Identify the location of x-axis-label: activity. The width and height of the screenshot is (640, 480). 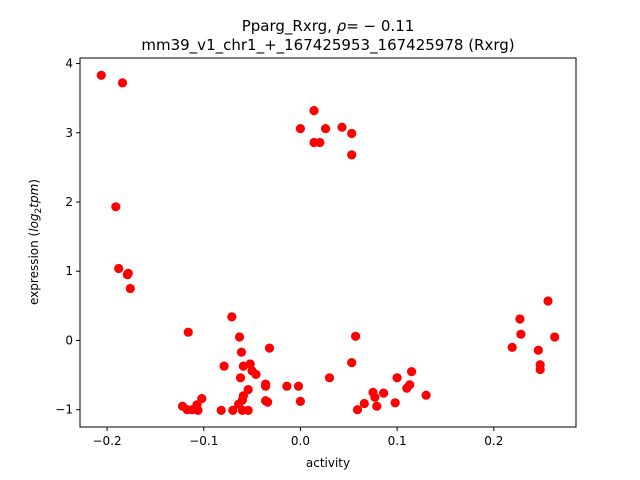
(328, 463).